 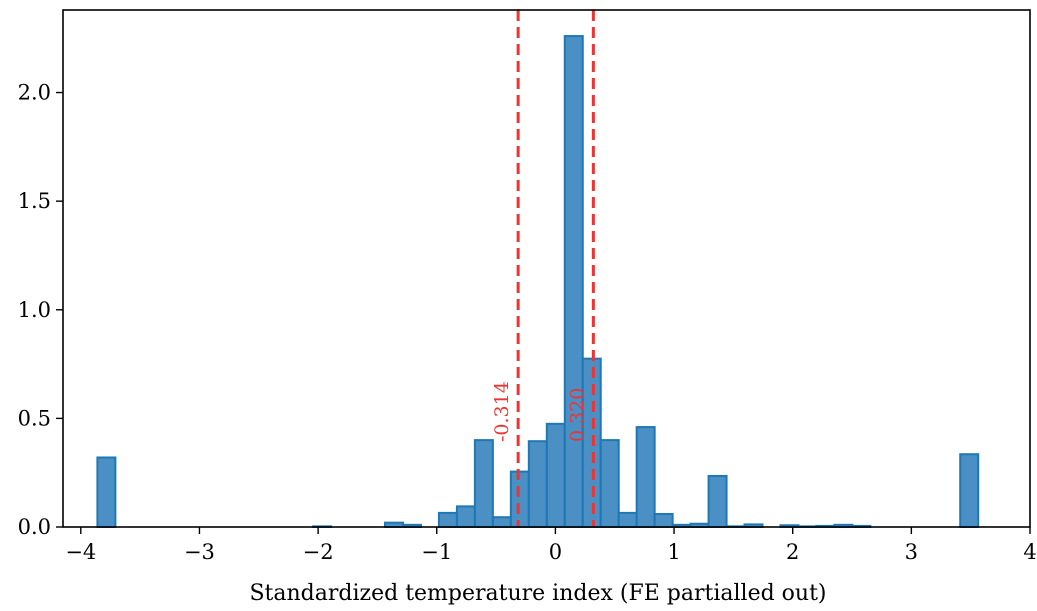 I want to click on x-tick-label: −2, so click(x=318, y=552).